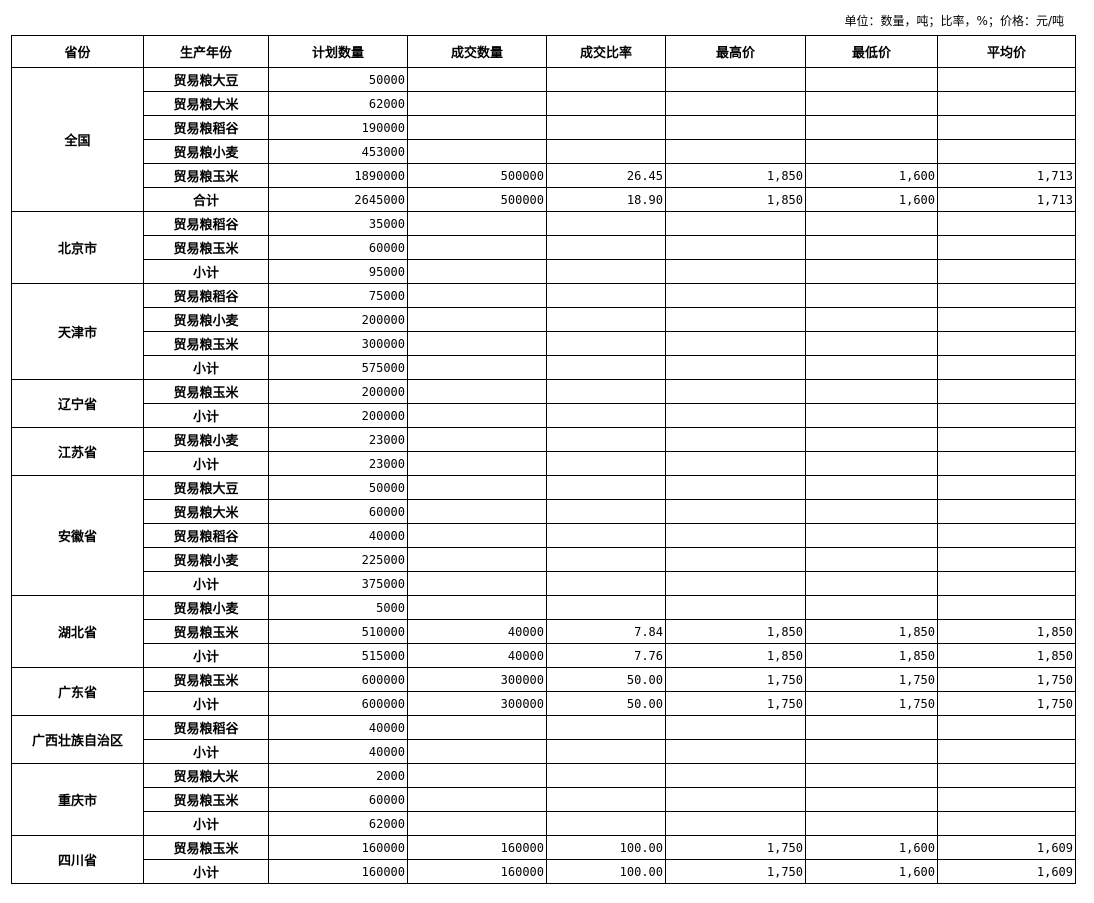 Image resolution: width=1094 pixels, height=903 pixels. I want to click on avg-price-cell: 1,713, so click(1006, 199).